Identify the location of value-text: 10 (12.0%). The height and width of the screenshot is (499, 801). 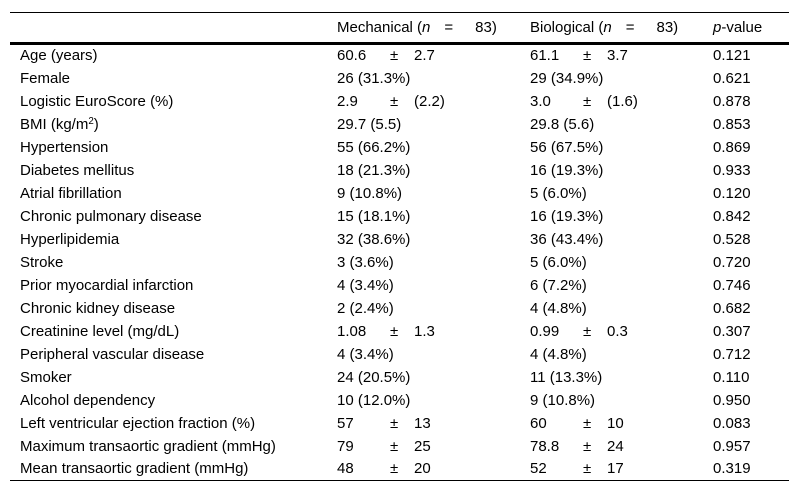
(374, 400).